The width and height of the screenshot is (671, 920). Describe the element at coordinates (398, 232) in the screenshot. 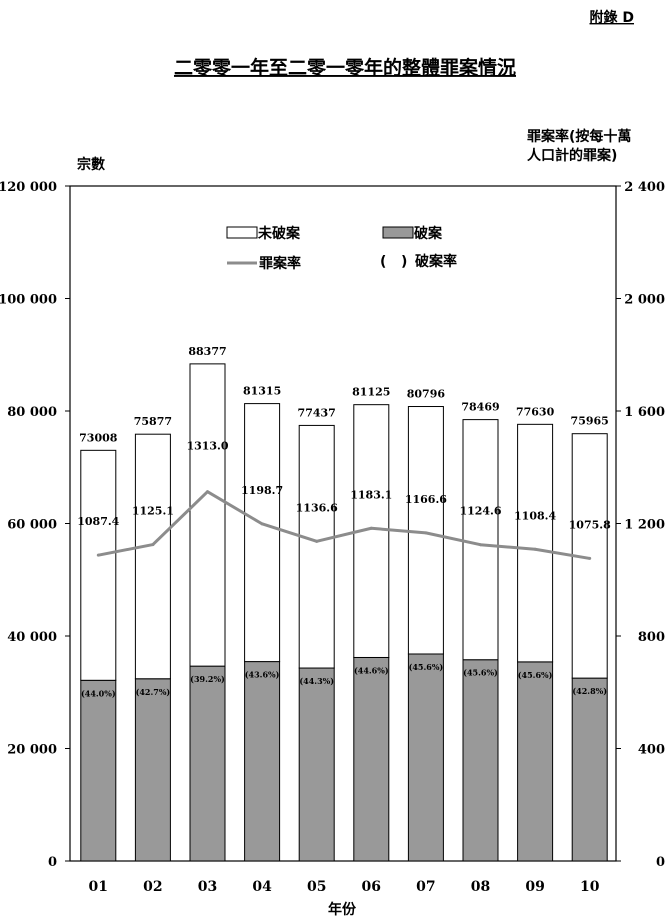

I see `legend-swatch-detected` at that location.